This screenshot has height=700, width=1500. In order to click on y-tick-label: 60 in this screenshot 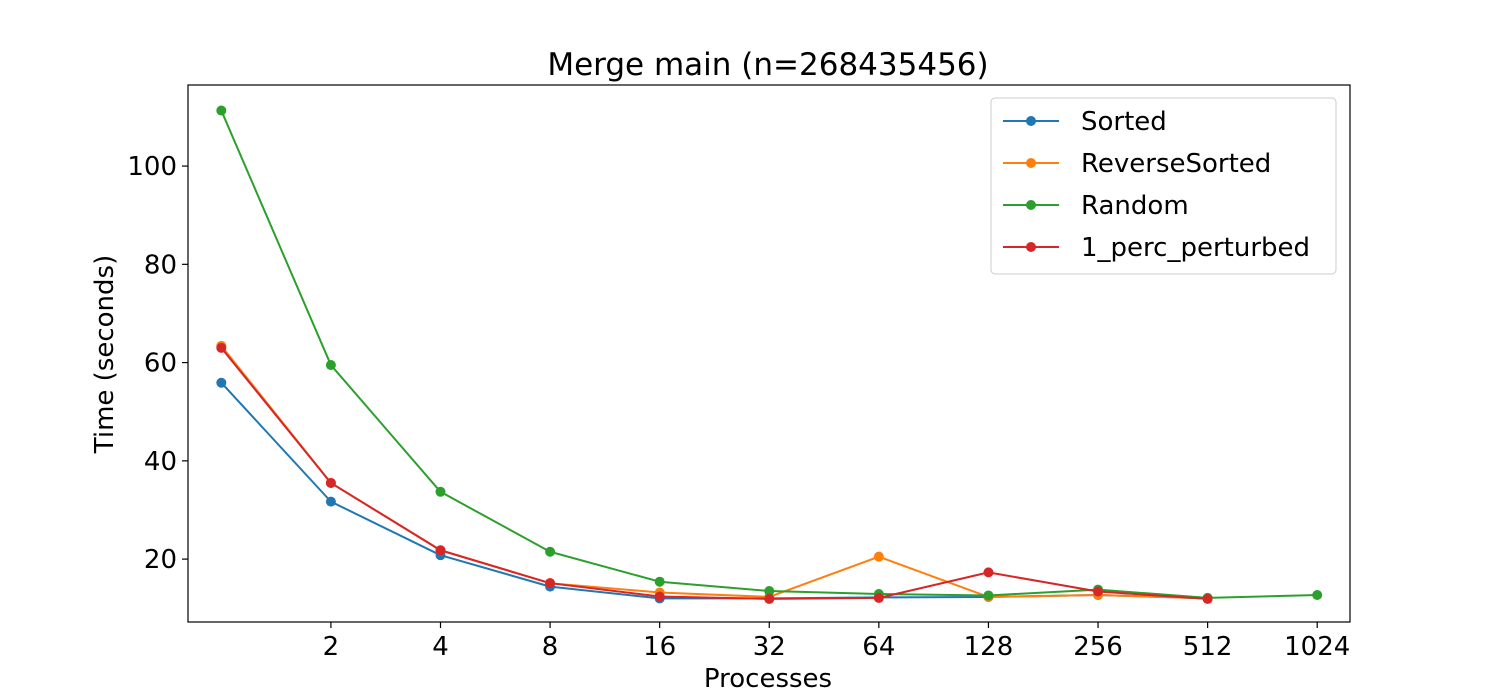, I will do `click(160, 364)`.